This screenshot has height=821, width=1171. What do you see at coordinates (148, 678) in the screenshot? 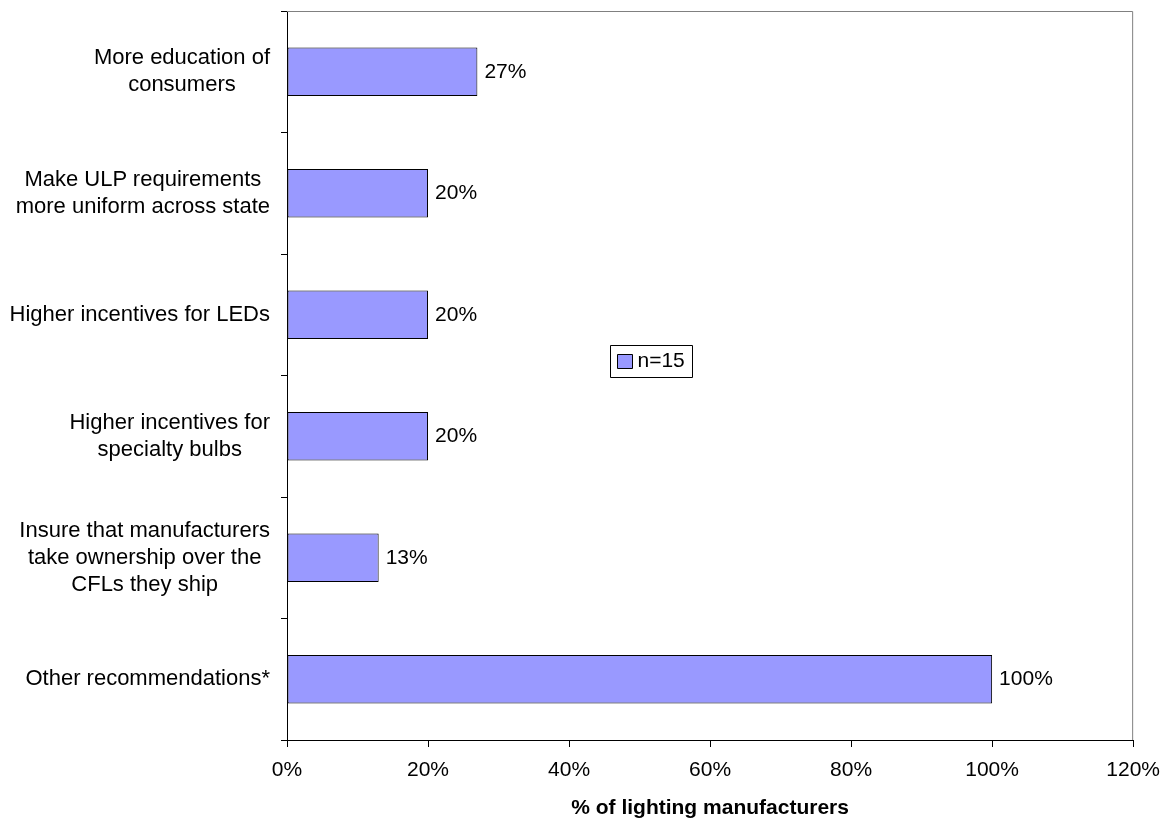
I see `y-tick-label: Other recommendations*` at bounding box center [148, 678].